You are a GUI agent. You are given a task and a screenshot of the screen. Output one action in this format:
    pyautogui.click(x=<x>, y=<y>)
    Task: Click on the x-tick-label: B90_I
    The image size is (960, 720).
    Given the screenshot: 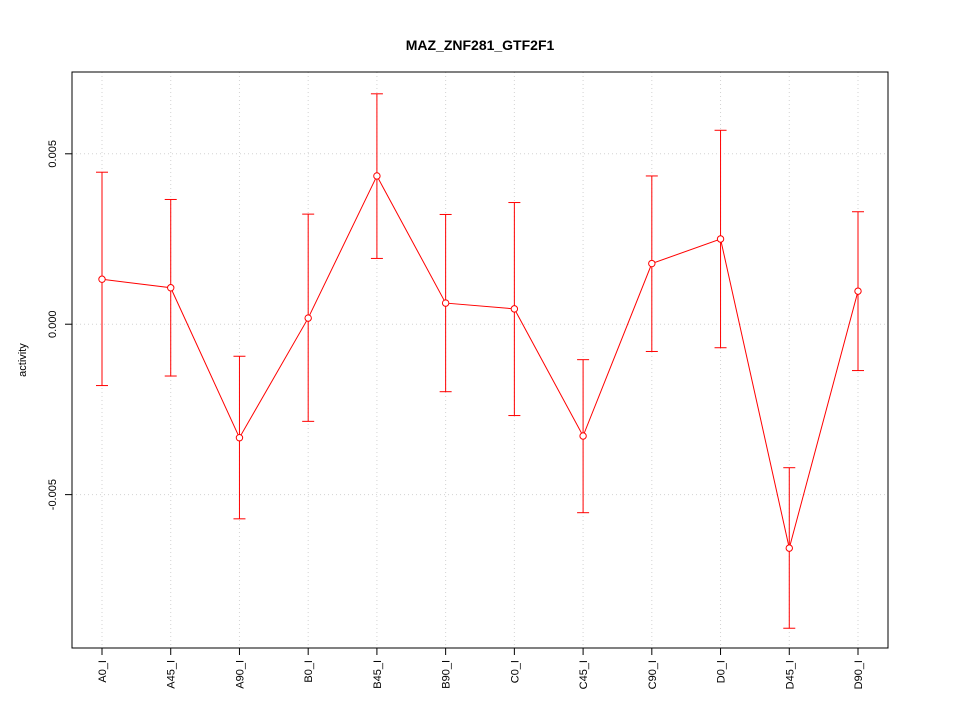 What is the action you would take?
    pyautogui.click(x=447, y=674)
    